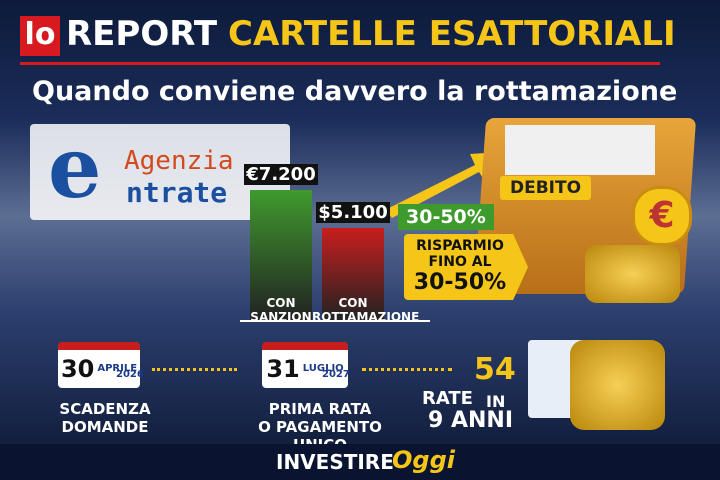  I want to click on footer-bar, so click(360, 462).